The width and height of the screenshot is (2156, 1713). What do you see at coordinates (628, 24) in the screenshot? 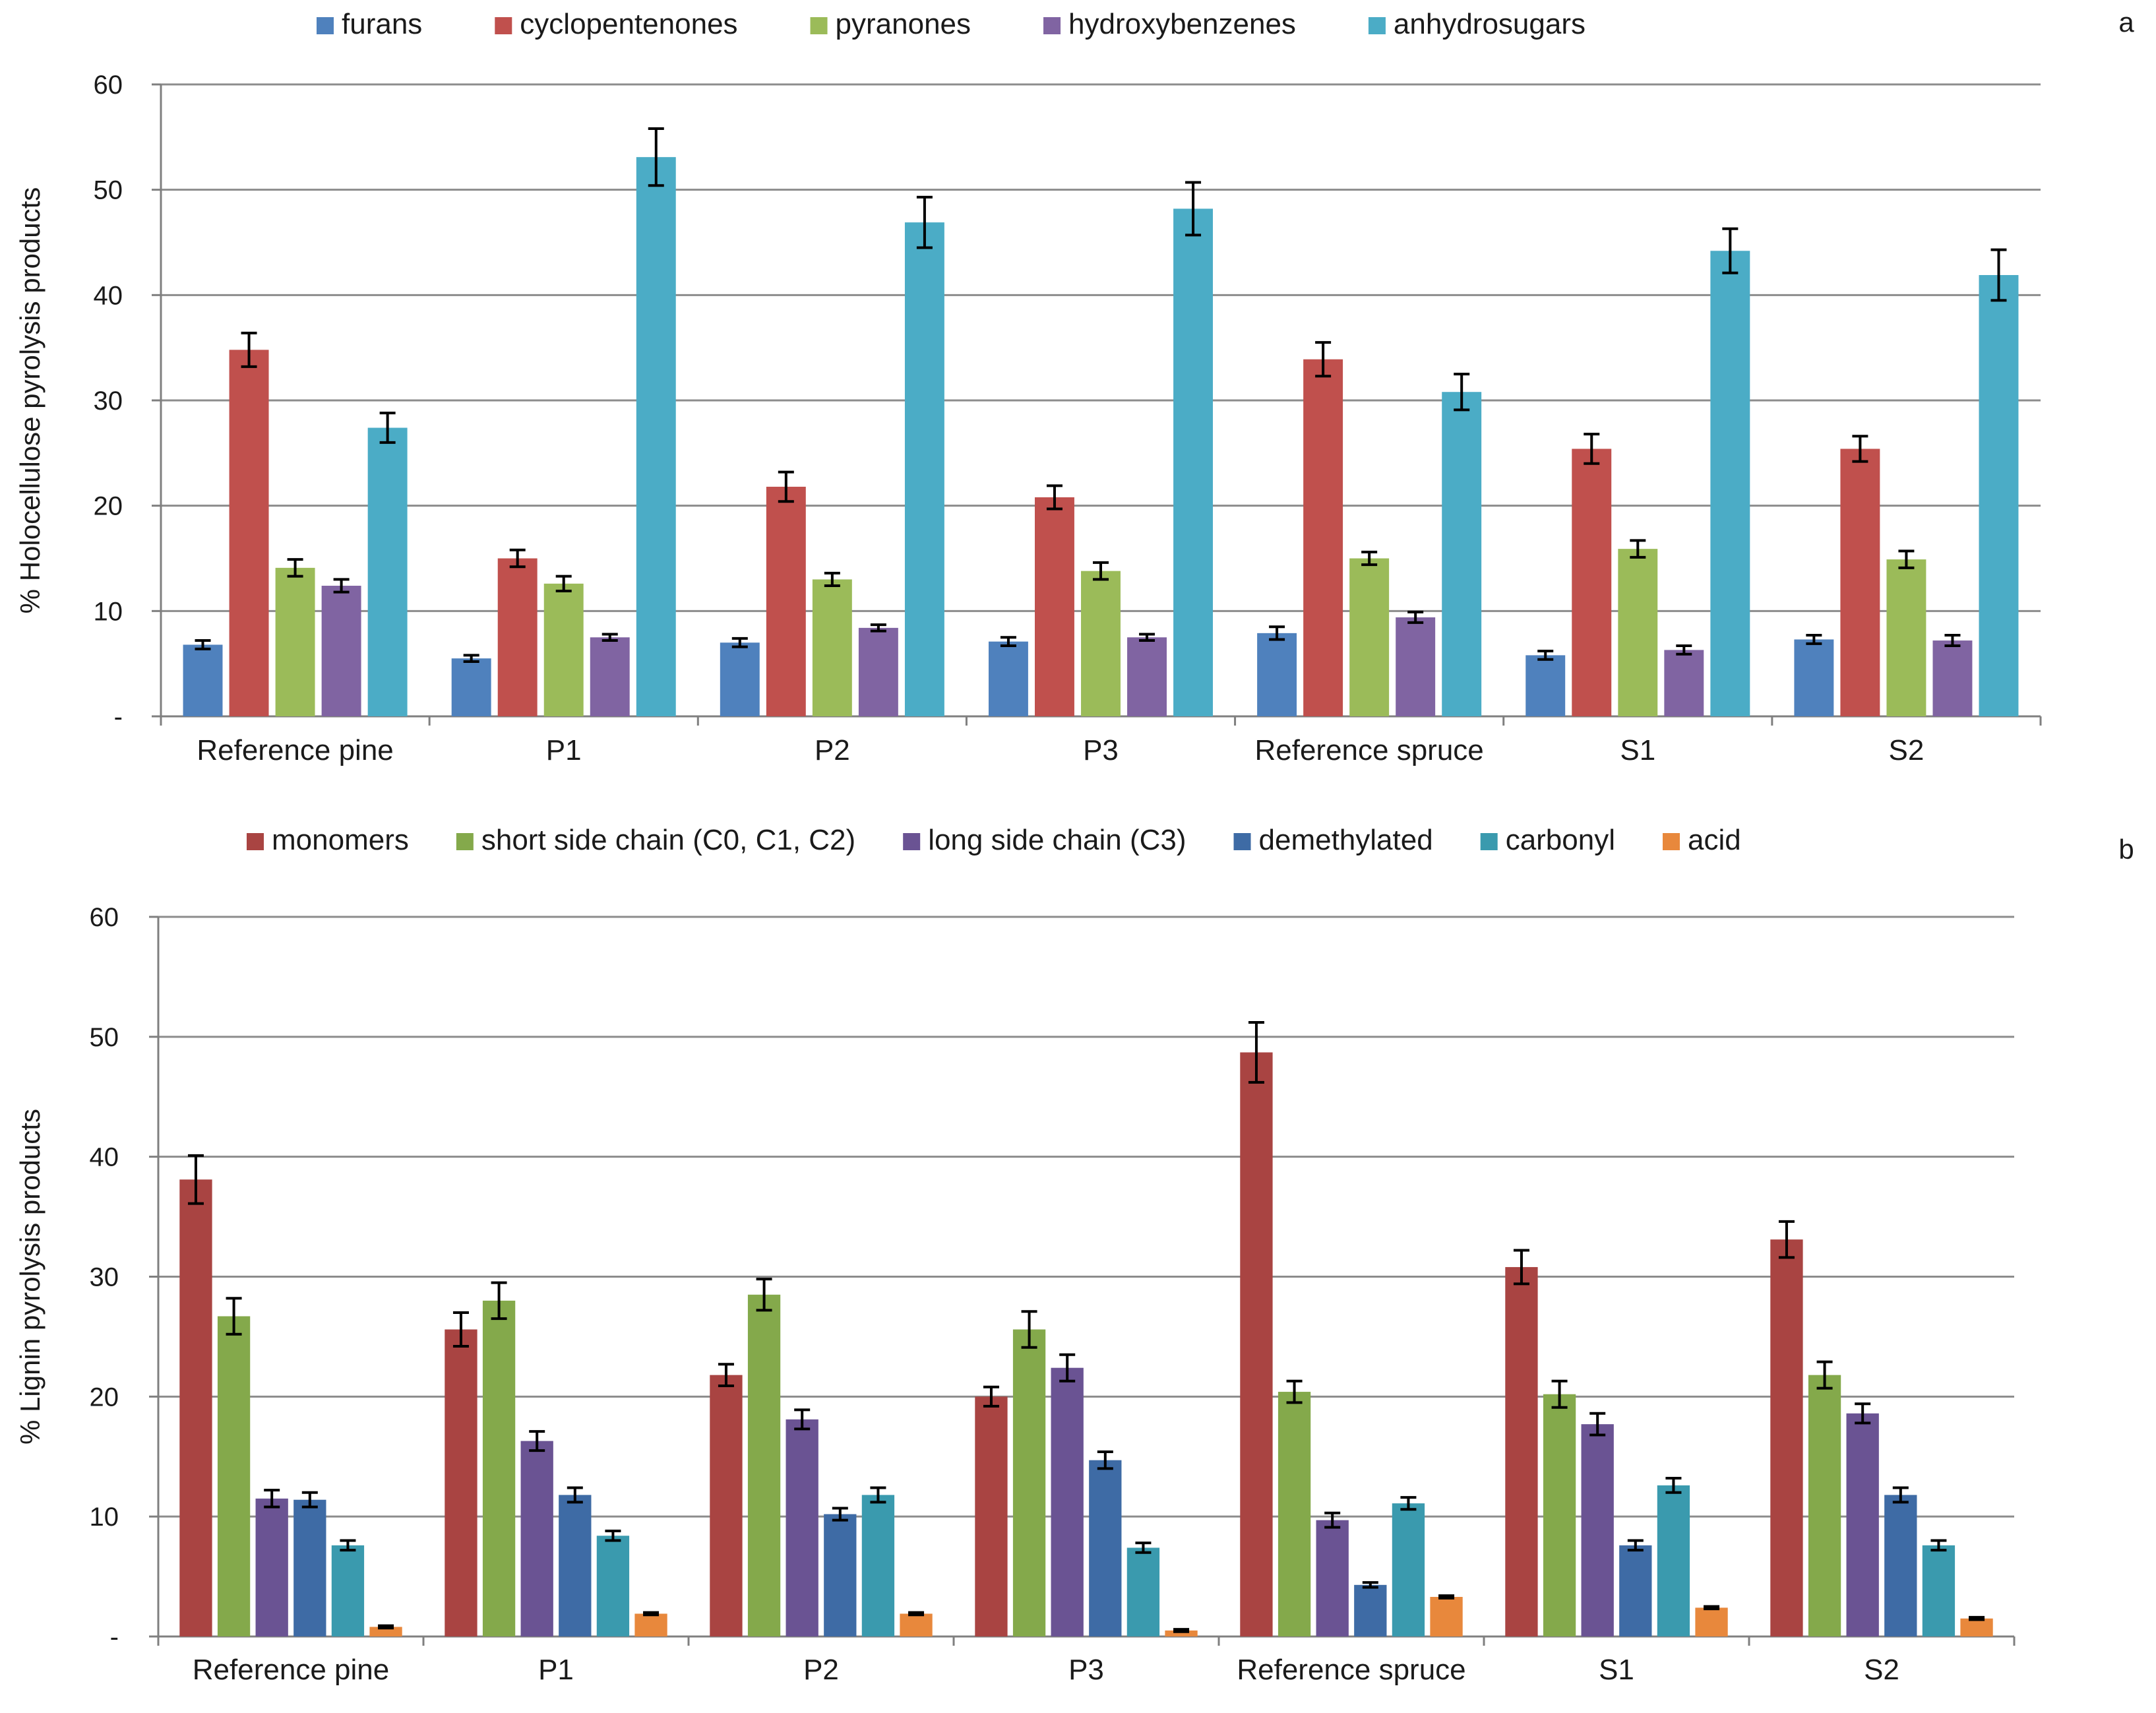
I see `legend-label: cyclopentenones` at bounding box center [628, 24].